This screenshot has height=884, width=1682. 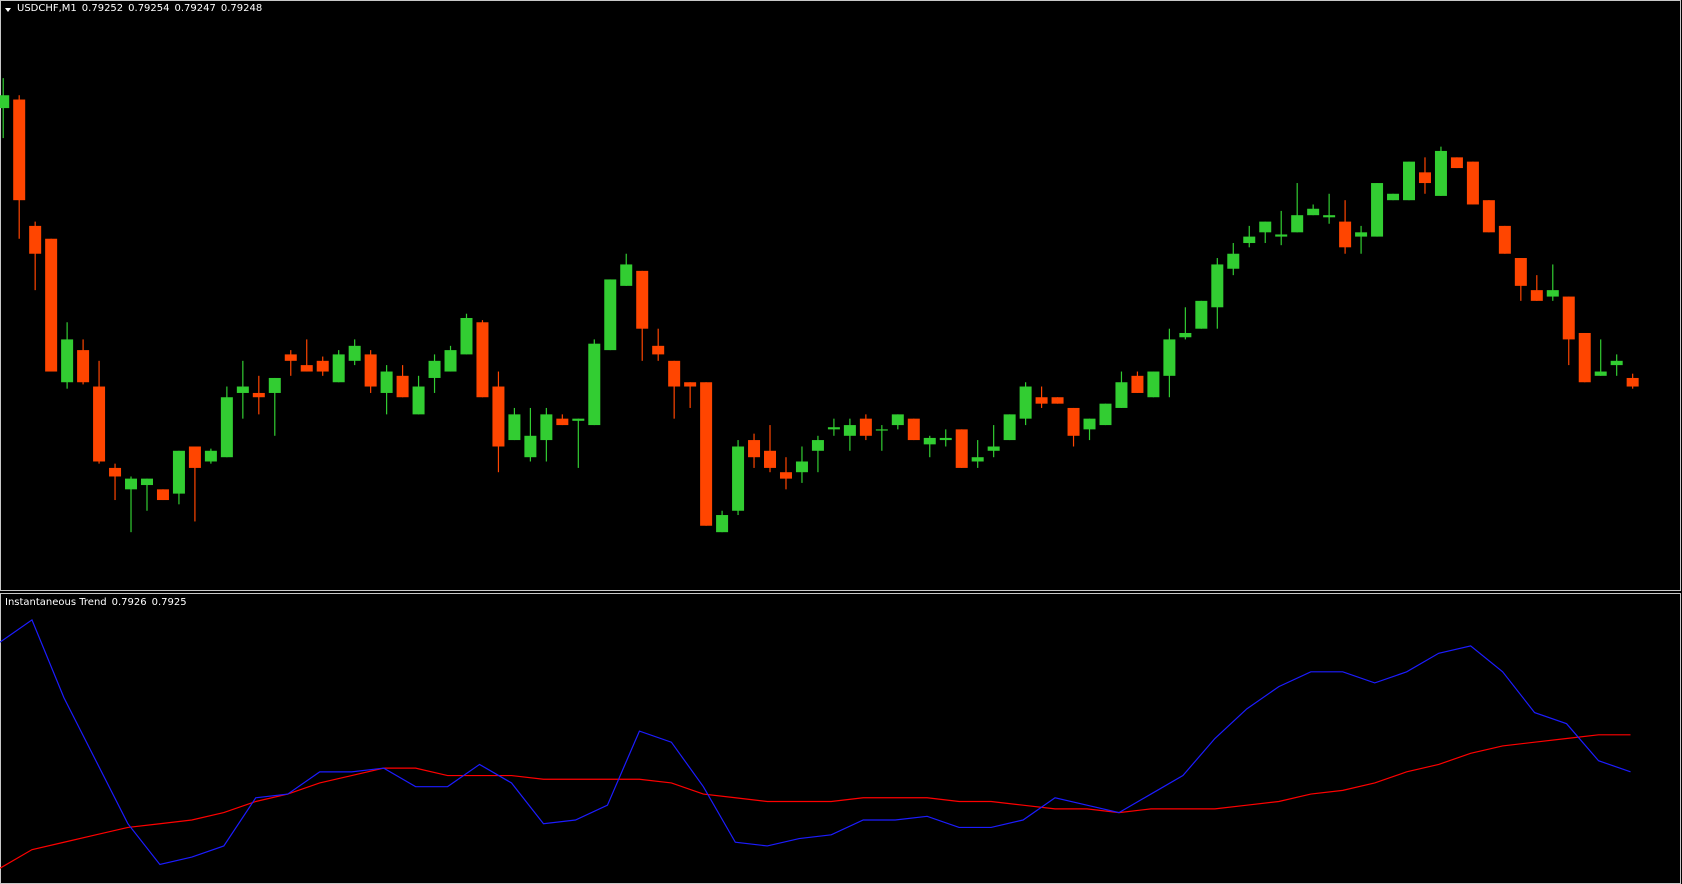 What do you see at coordinates (195, 8) in the screenshot?
I see `last-low: 0.79247` at bounding box center [195, 8].